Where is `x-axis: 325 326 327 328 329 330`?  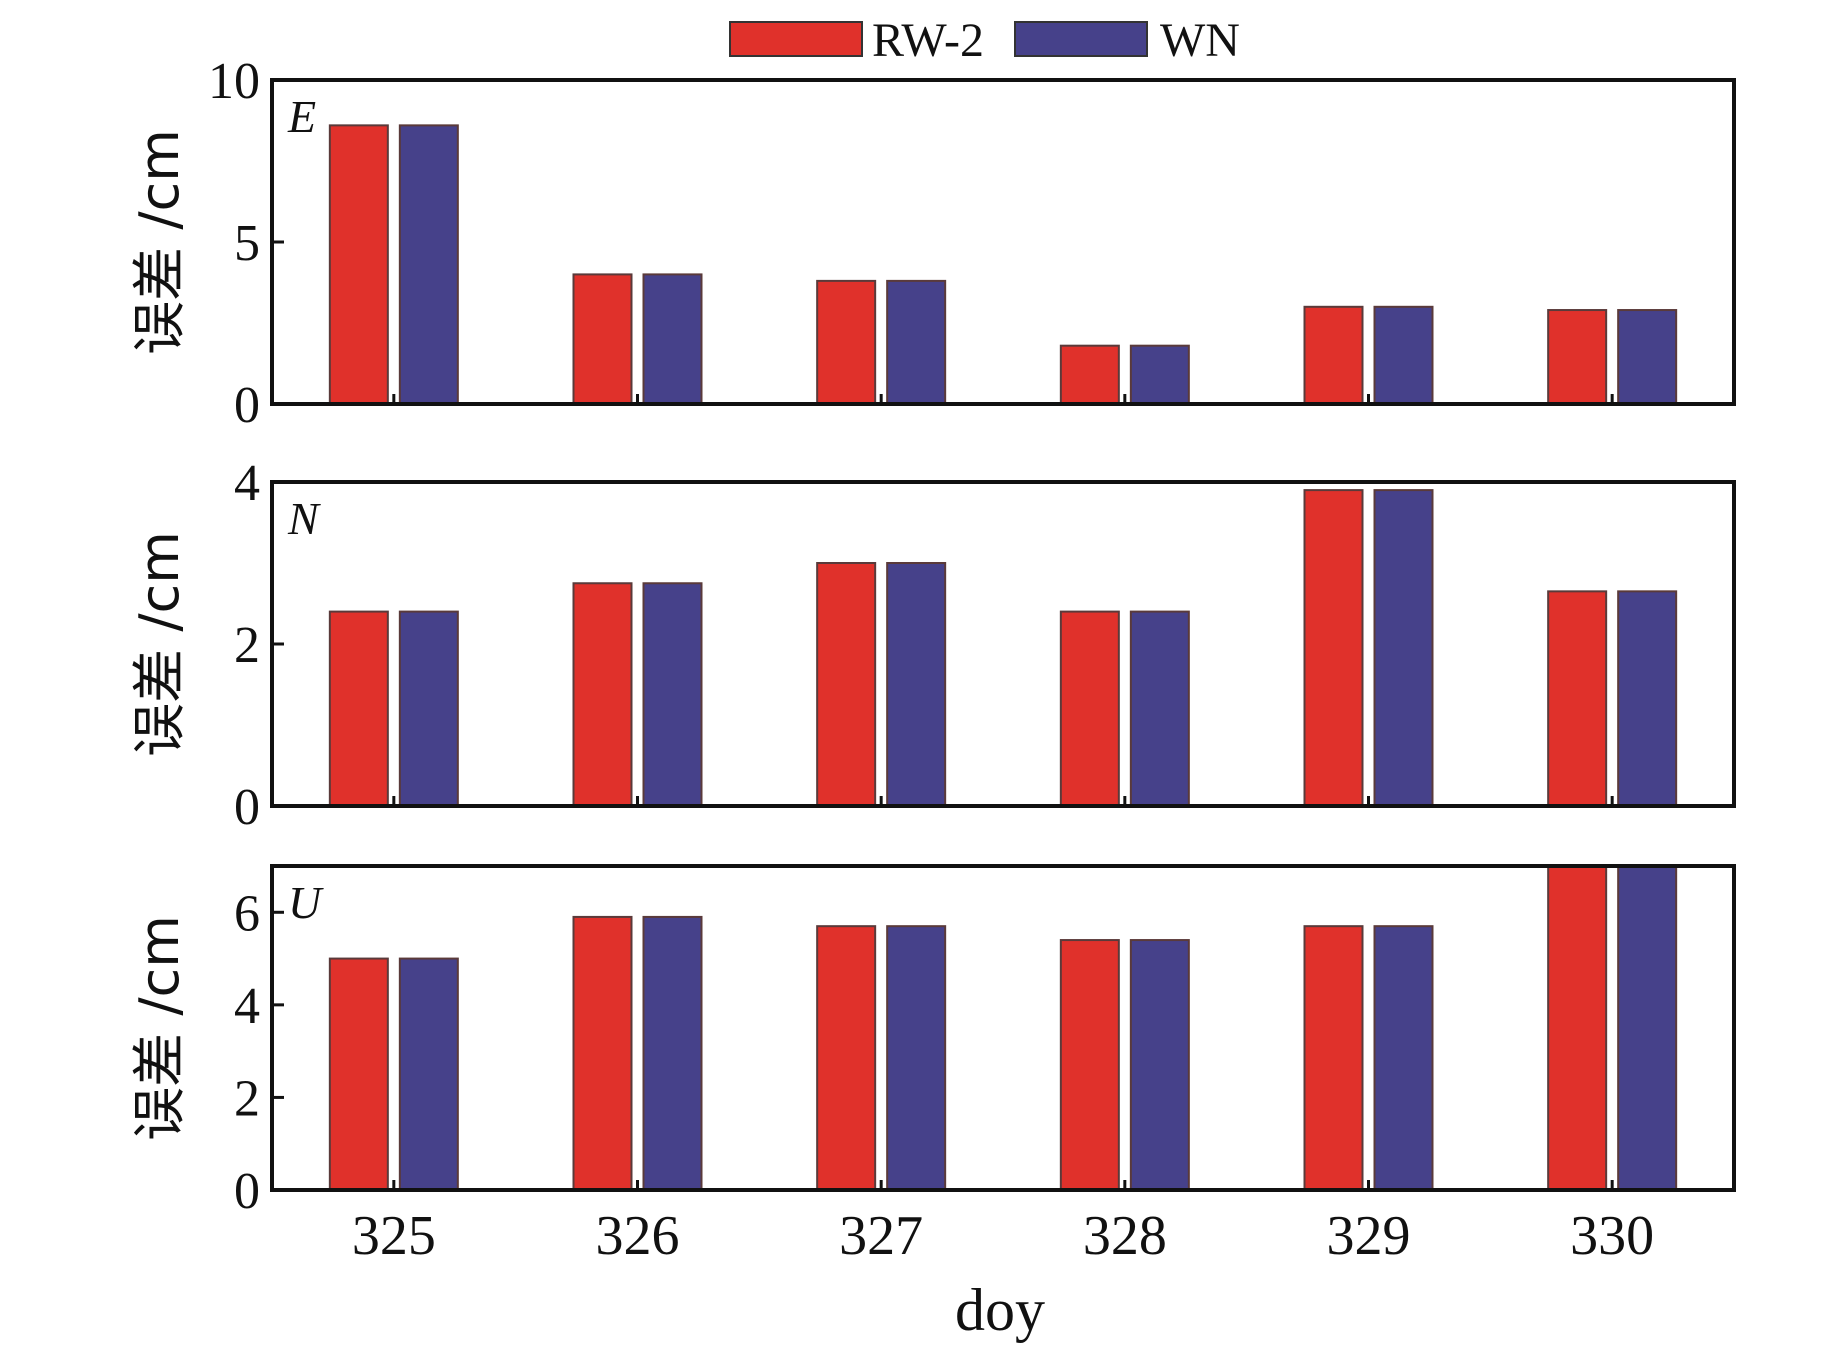
x-axis: 325 326 327 328 329 330 is located at coordinates (1003, 1236).